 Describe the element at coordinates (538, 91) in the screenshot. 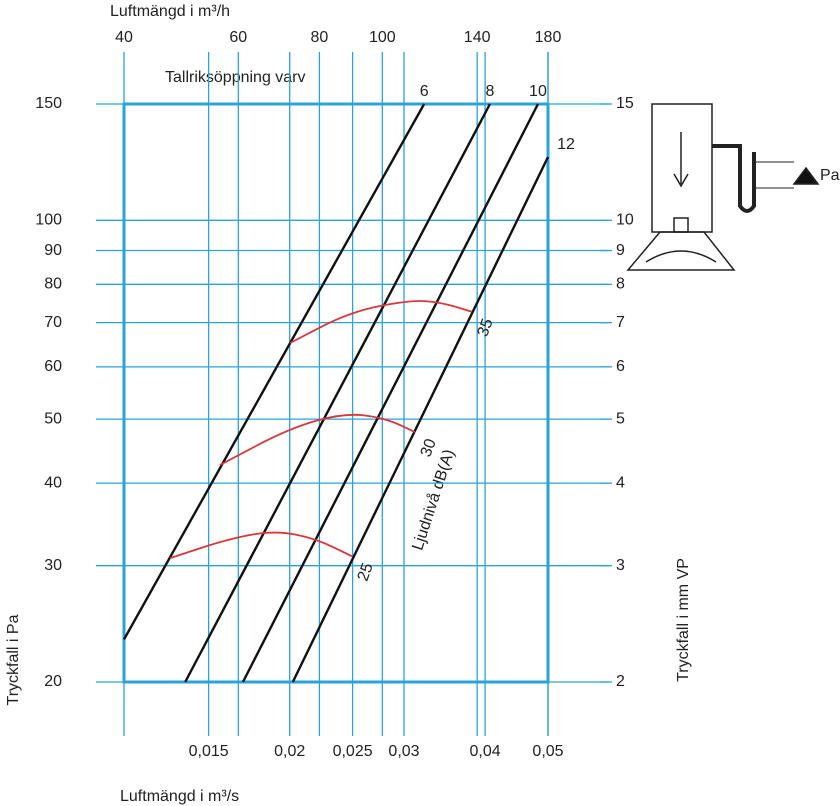

I see `series-label: 10` at that location.